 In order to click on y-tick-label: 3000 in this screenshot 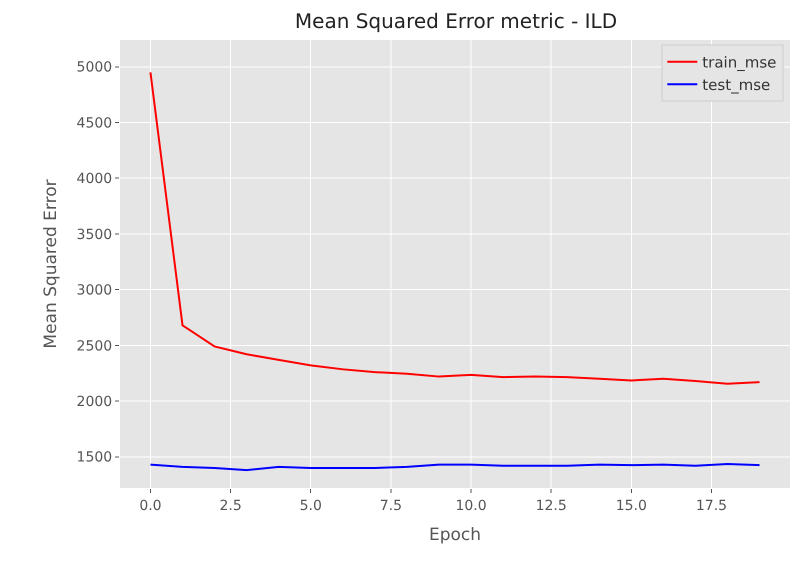, I will do `click(94, 290)`.